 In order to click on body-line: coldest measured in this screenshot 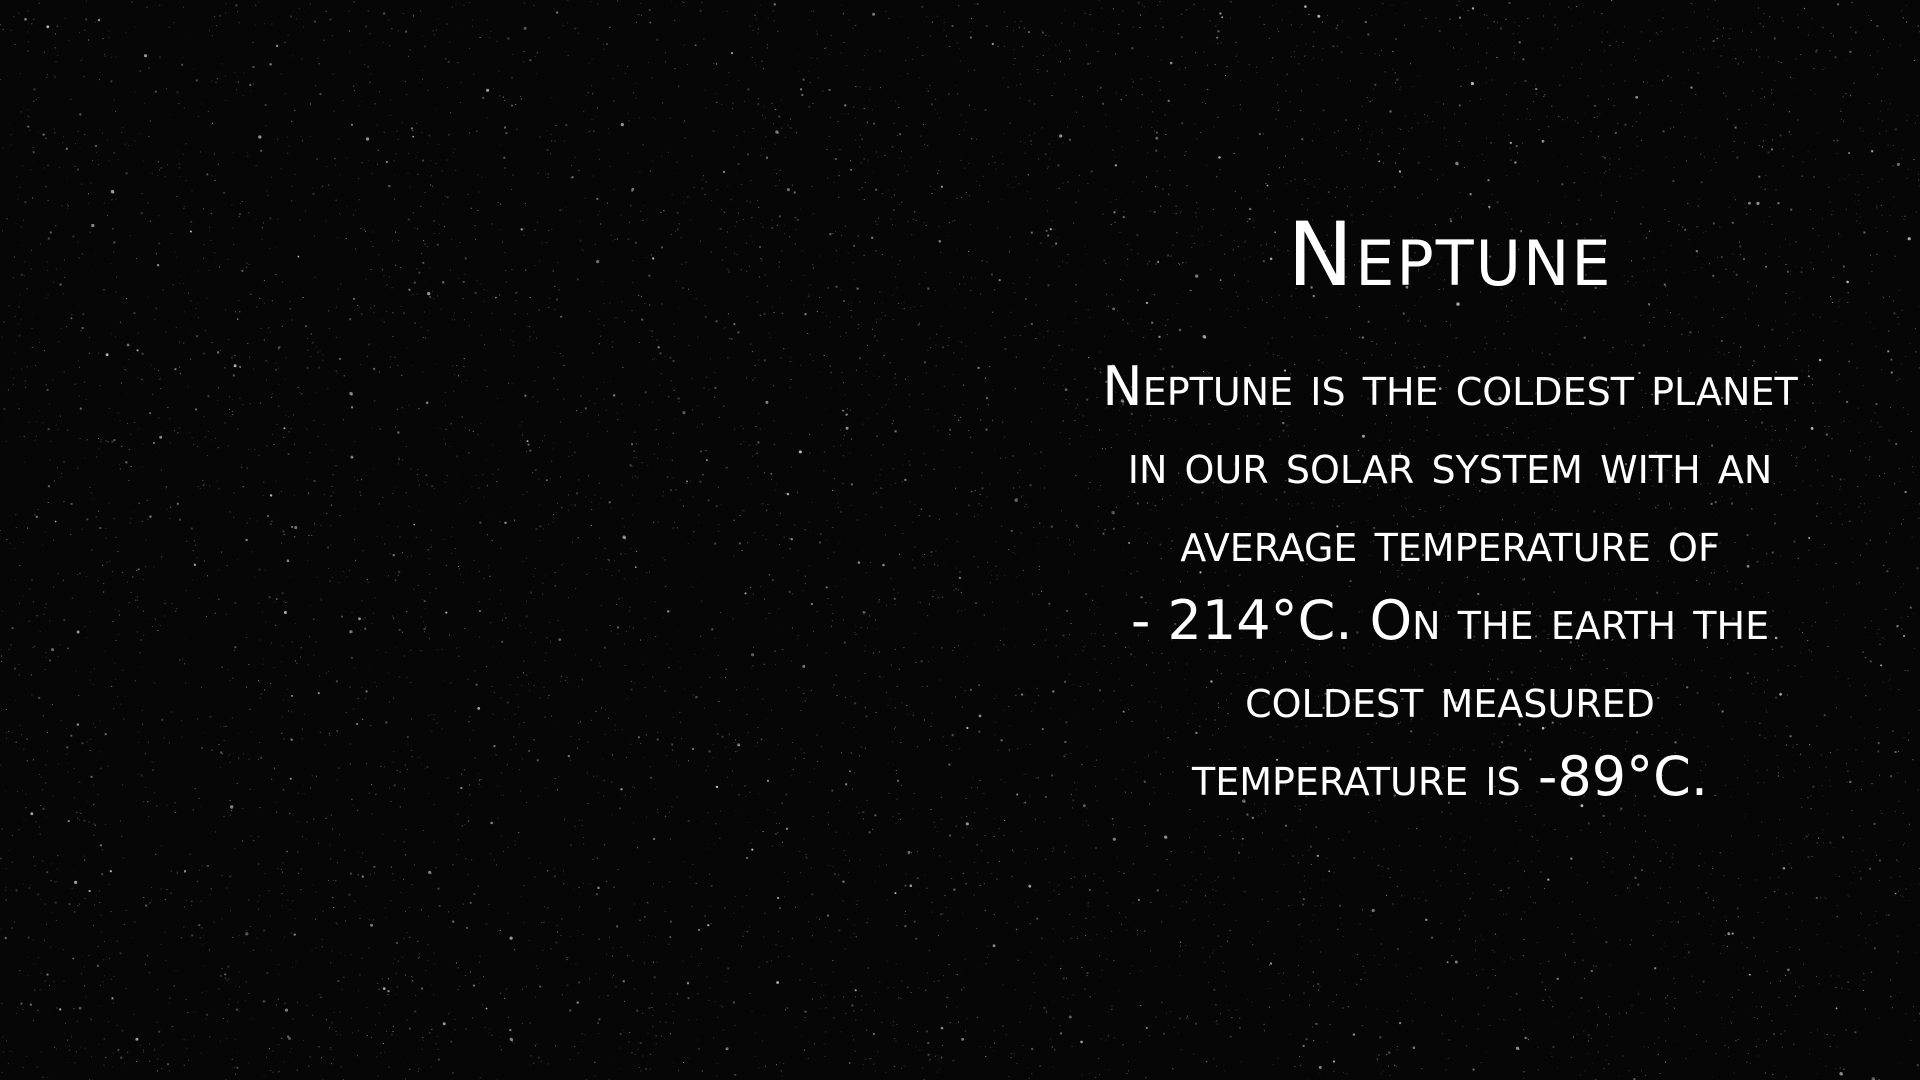, I will do `click(1450, 698)`.